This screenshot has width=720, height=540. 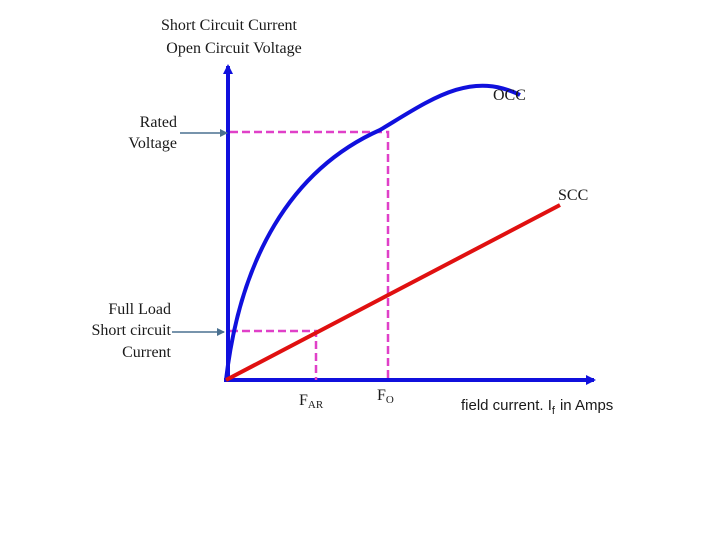 I want to click on full-load-label: Current, so click(x=146, y=352).